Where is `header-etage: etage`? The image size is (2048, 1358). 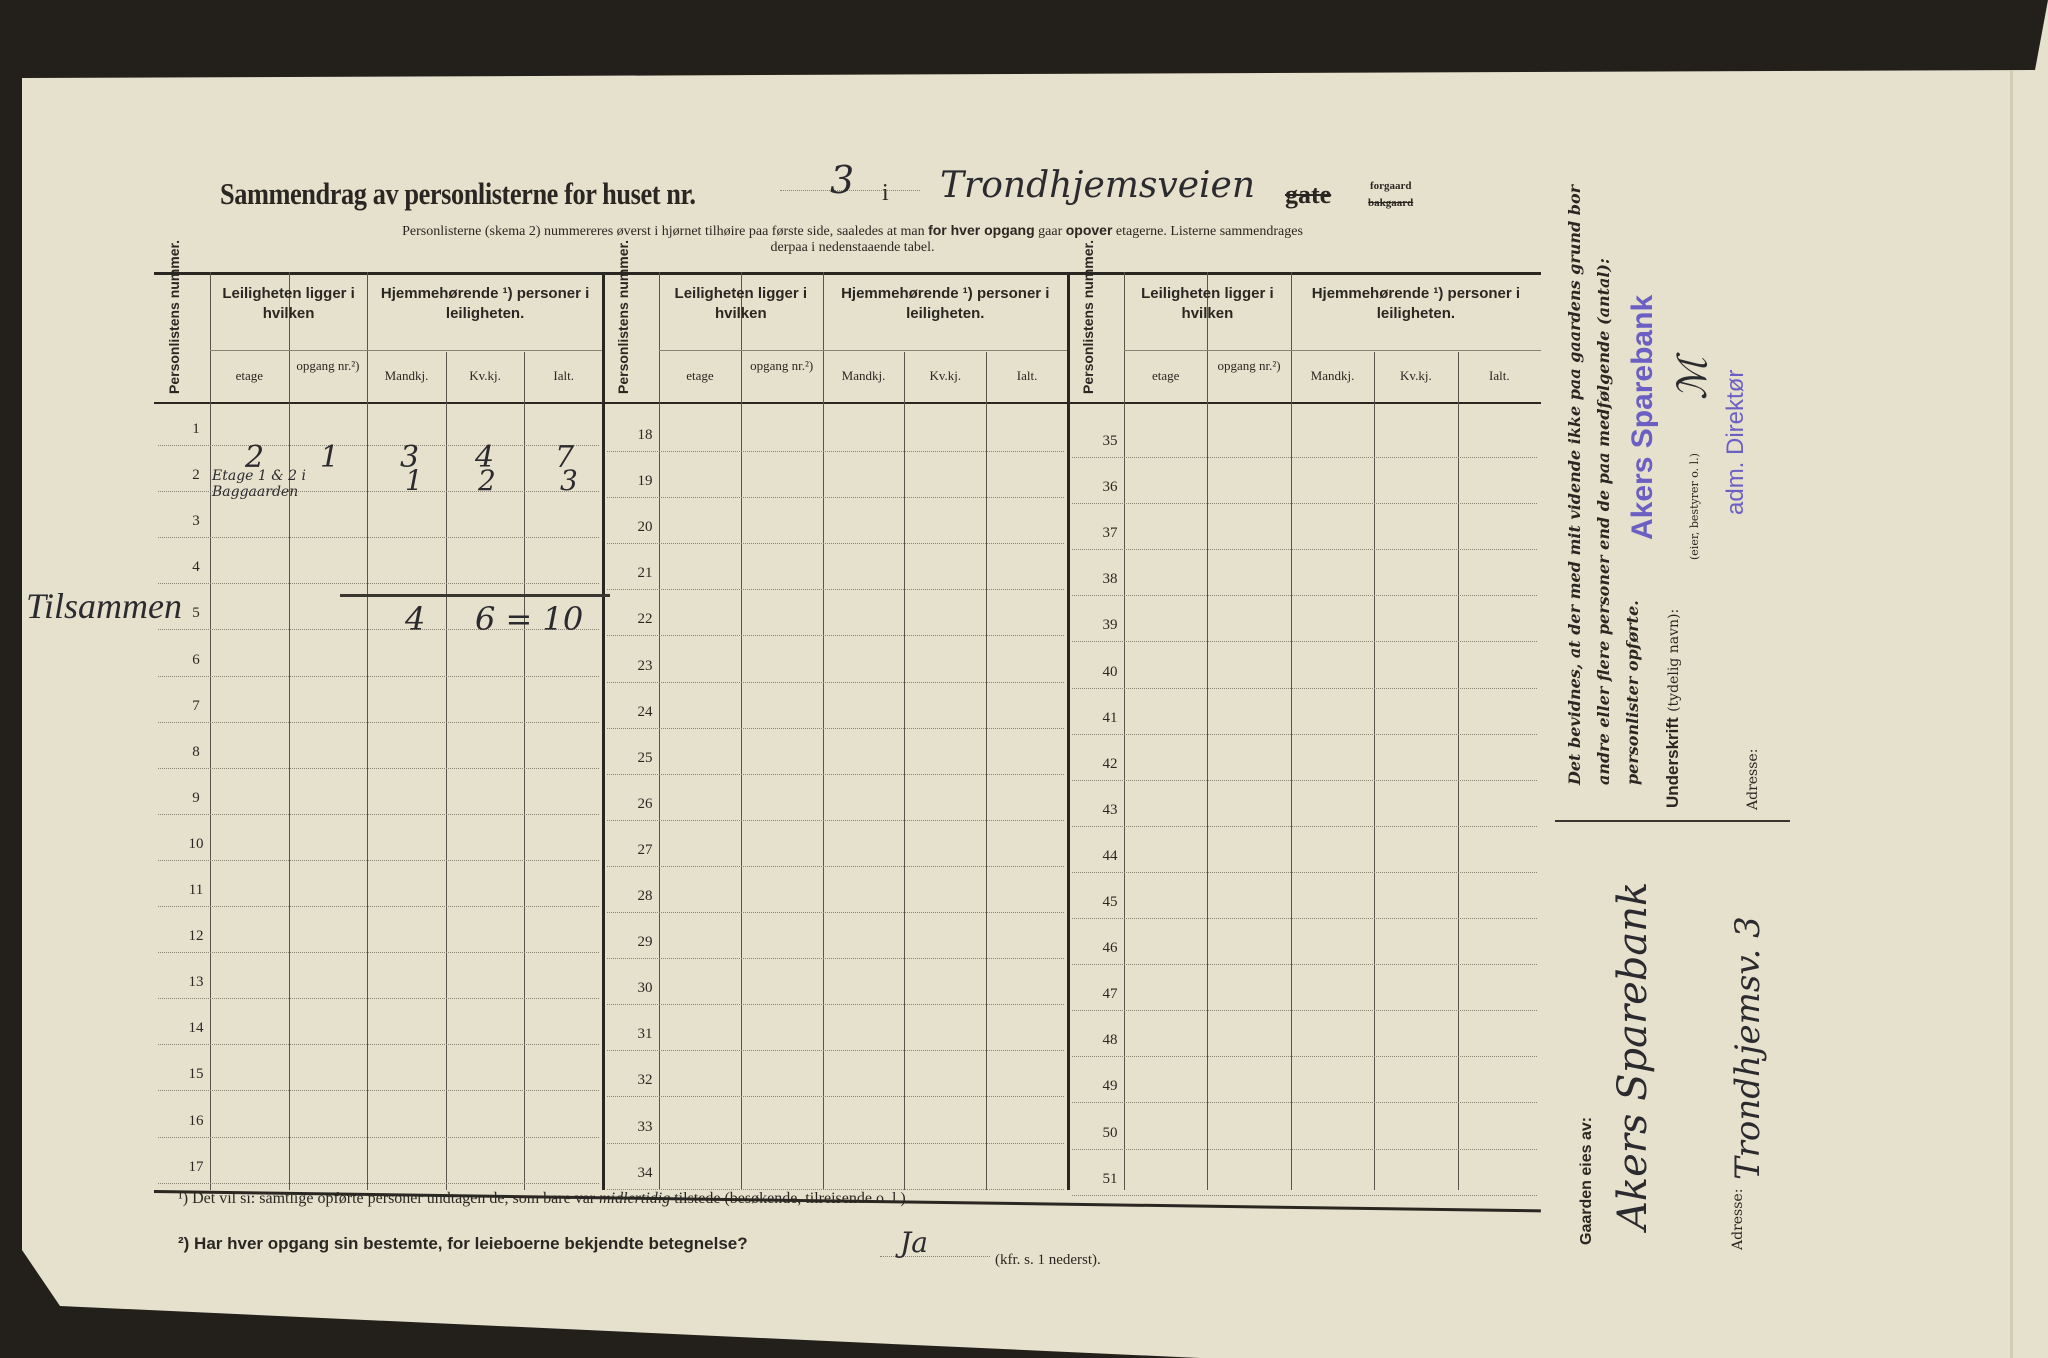
header-etage: etage is located at coordinates (700, 375).